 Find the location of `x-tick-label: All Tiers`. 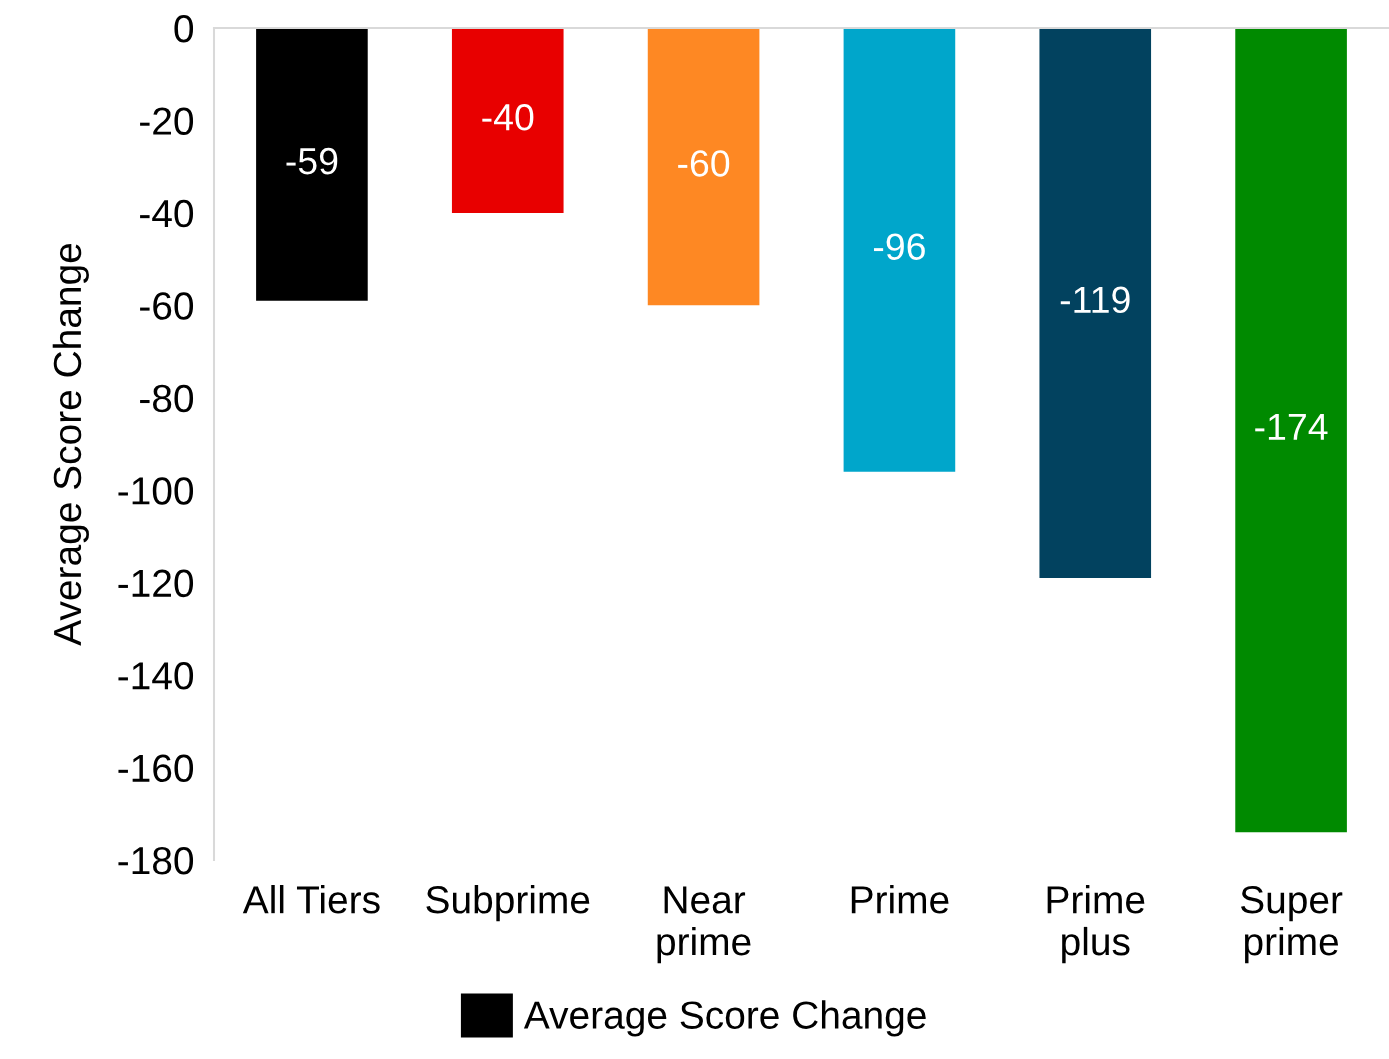

x-tick-label: All Tiers is located at coordinates (311, 899).